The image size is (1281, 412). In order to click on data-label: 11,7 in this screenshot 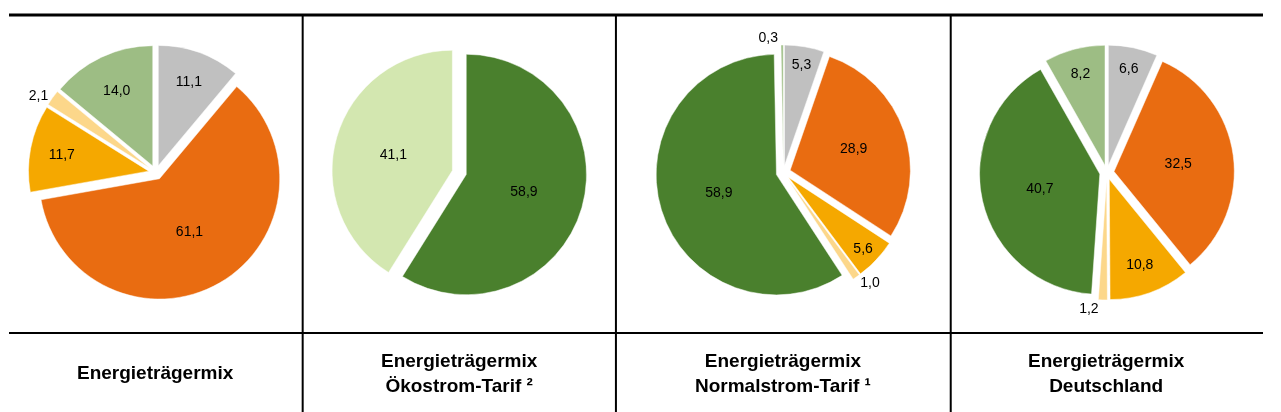, I will do `click(62, 154)`.